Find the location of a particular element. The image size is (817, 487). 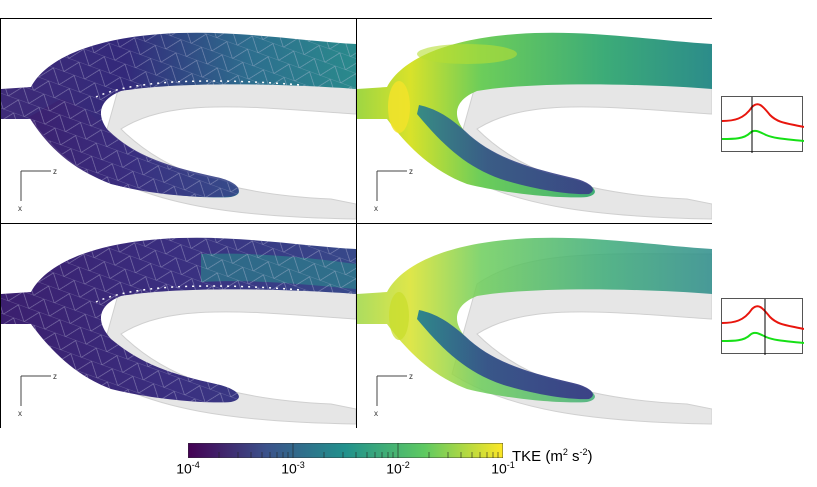

colorbar-ticks is located at coordinates (358, 450).